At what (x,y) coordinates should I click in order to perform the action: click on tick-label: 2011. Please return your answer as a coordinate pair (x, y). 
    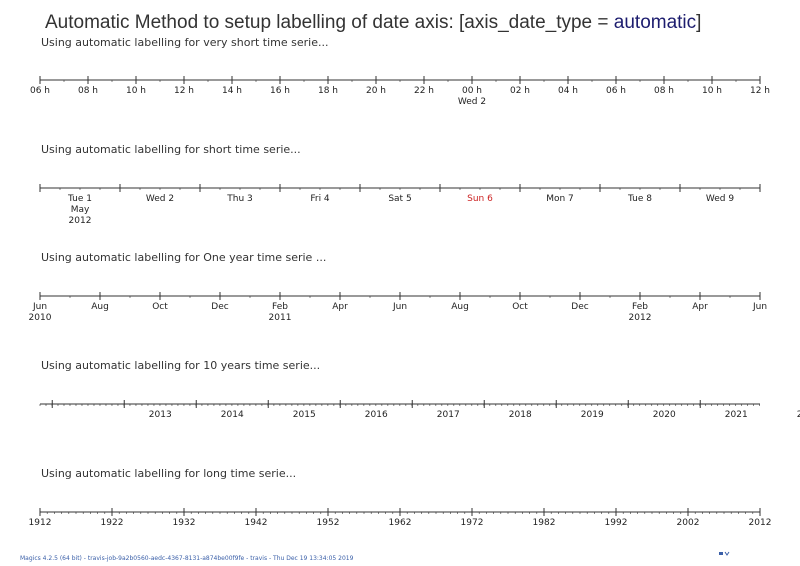
    Looking at the image, I should click on (280, 318).